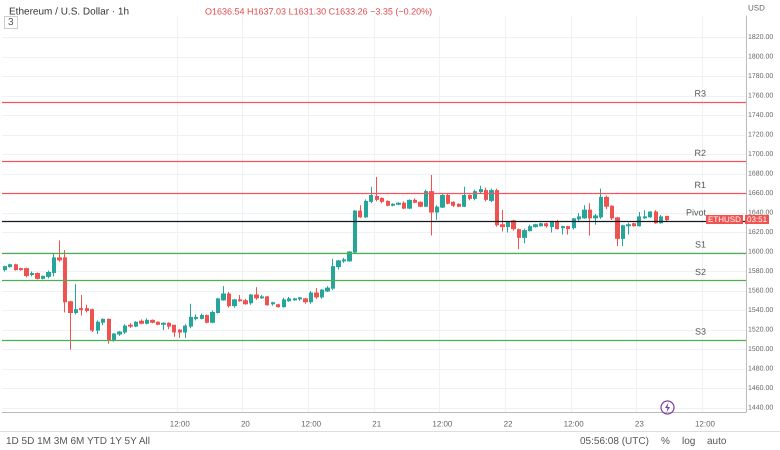 This screenshot has height=450, width=780. What do you see at coordinates (700, 153) in the screenshot?
I see `ref-line-label: R2` at bounding box center [700, 153].